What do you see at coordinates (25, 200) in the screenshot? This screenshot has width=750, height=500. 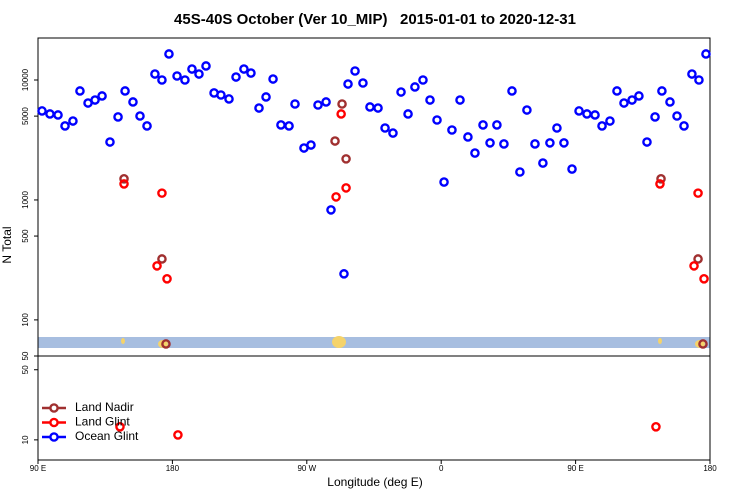 I see `y-tick-label: 1000` at bounding box center [25, 200].